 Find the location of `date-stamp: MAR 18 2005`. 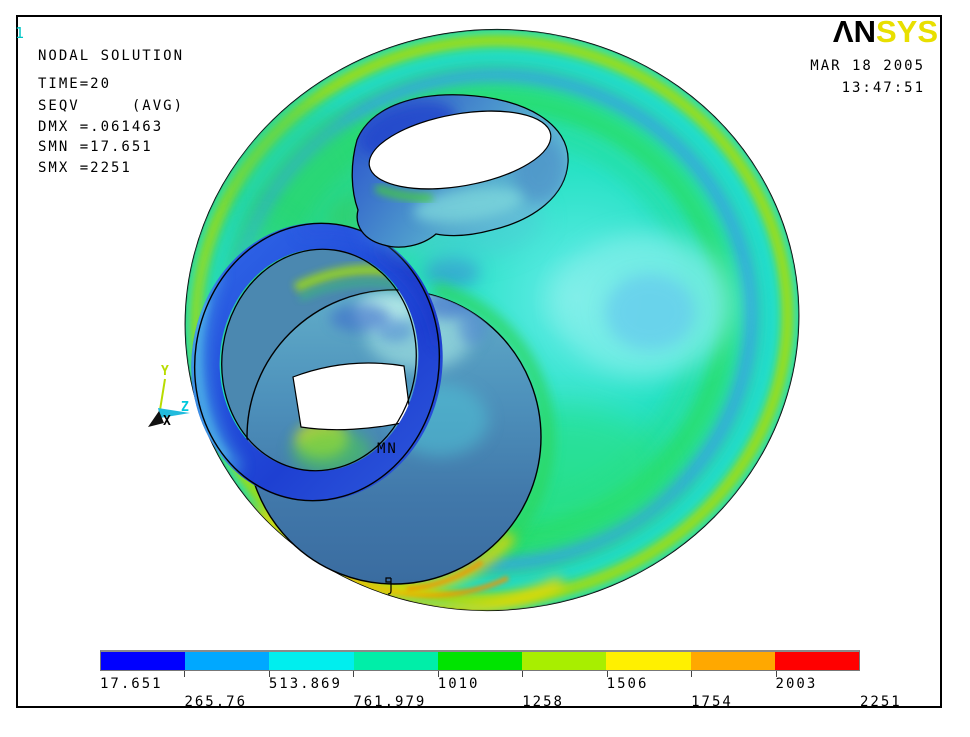

date-stamp: MAR 18 2005 is located at coordinates (867, 66).